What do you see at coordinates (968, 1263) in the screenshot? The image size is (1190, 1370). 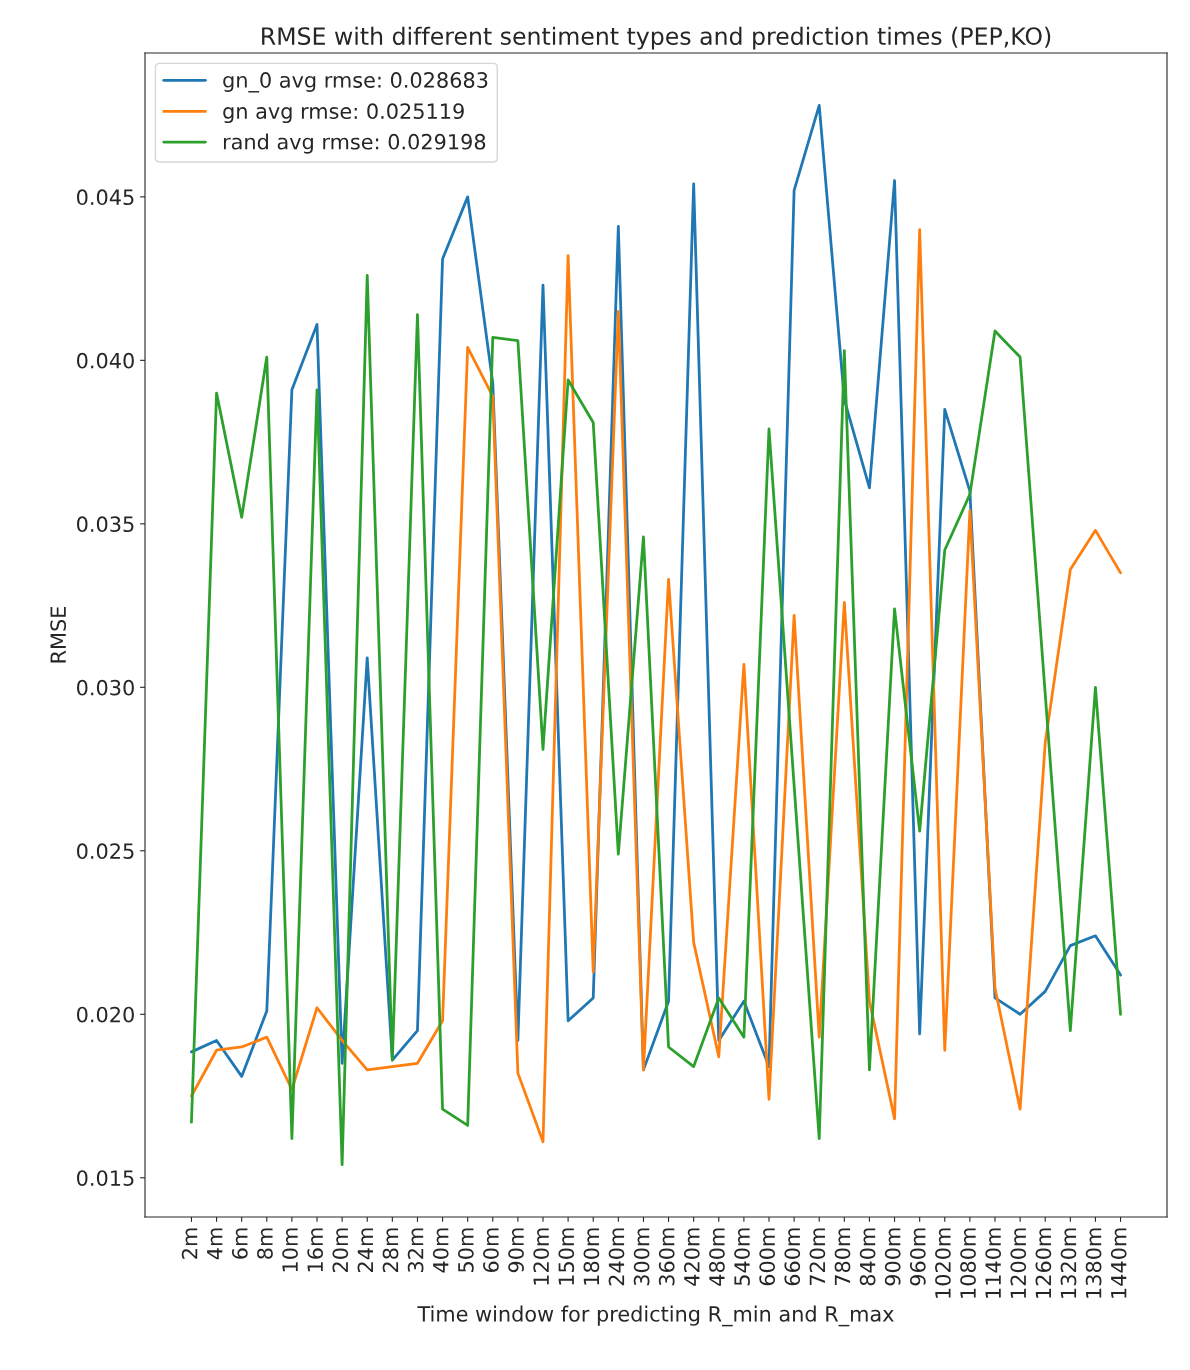 I see `x-tick-label: 1080m` at bounding box center [968, 1263].